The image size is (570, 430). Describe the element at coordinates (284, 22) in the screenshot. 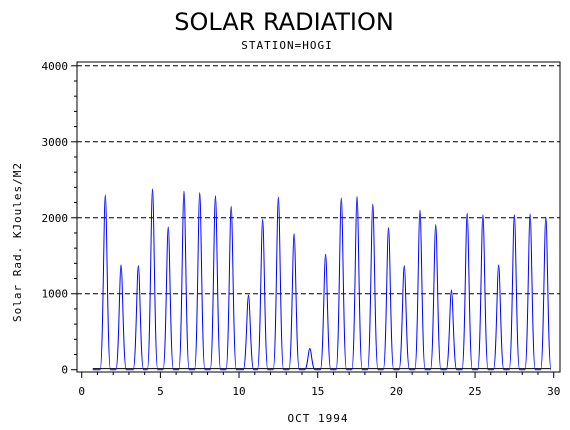

I see `chart-title: SOLAR RADIATION` at that location.